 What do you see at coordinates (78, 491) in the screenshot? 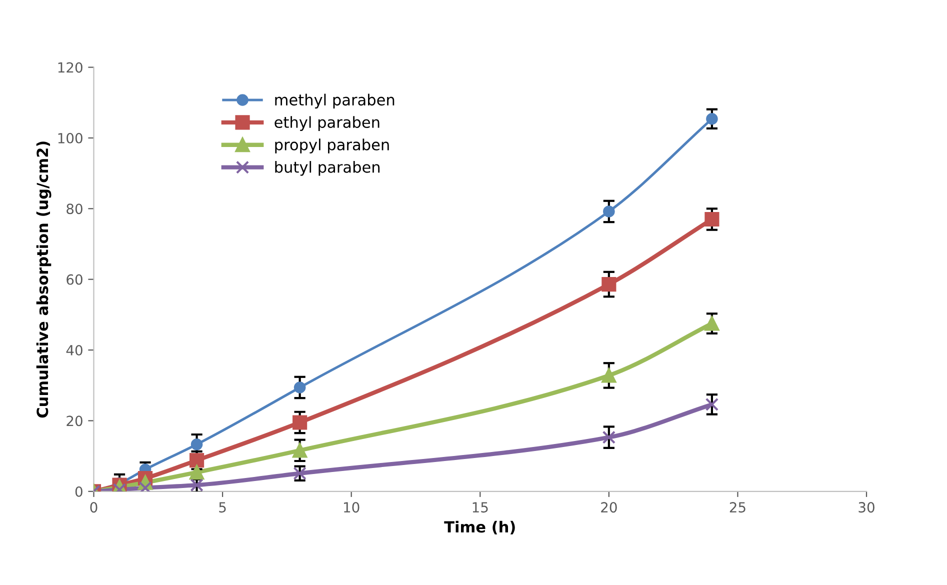
I see `y-tick-label: 0` at bounding box center [78, 491].